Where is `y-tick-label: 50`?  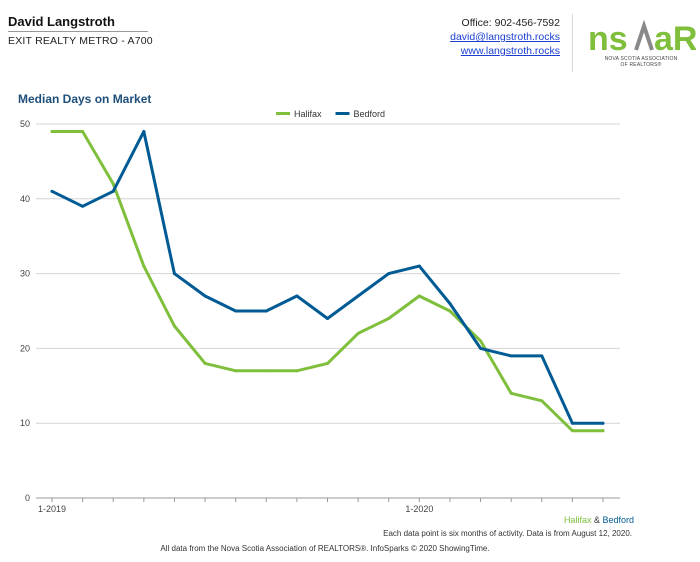
y-tick-label: 50 is located at coordinates (25, 124).